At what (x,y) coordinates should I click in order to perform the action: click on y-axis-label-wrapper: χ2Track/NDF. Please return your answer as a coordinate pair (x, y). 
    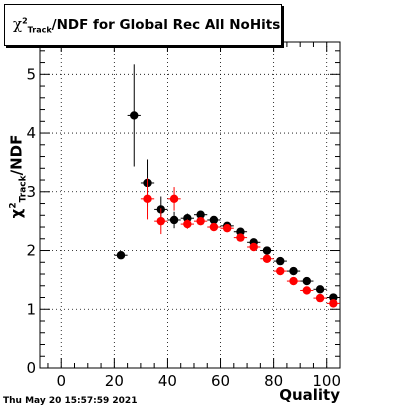
    Looking at the image, I should click on (20, 177).